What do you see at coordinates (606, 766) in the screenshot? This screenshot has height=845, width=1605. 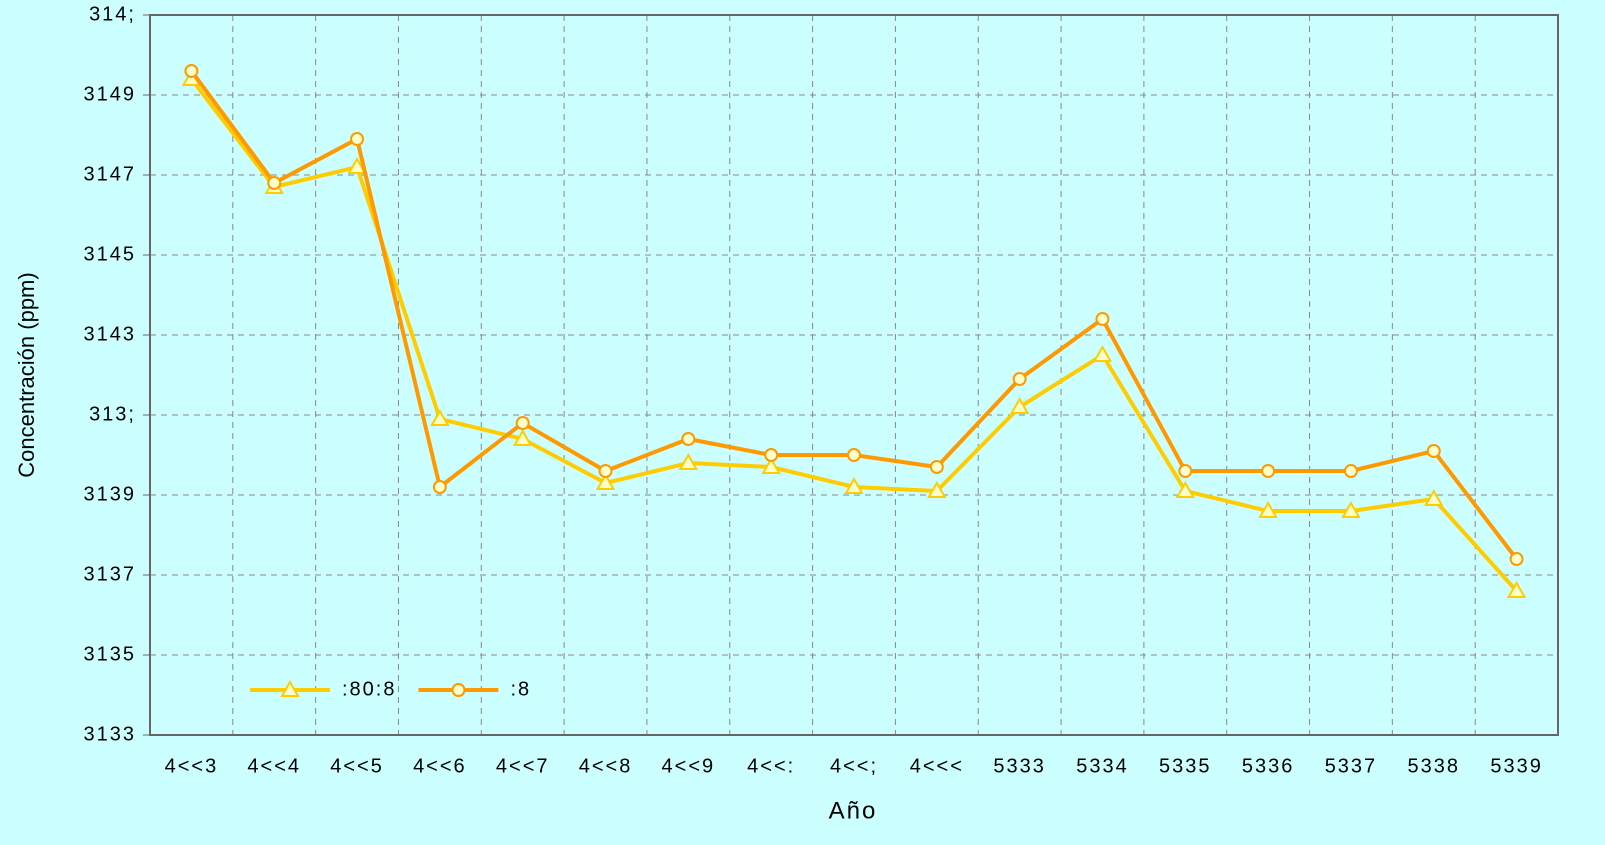 I see `x-tick-label: 4<<8` at bounding box center [606, 766].